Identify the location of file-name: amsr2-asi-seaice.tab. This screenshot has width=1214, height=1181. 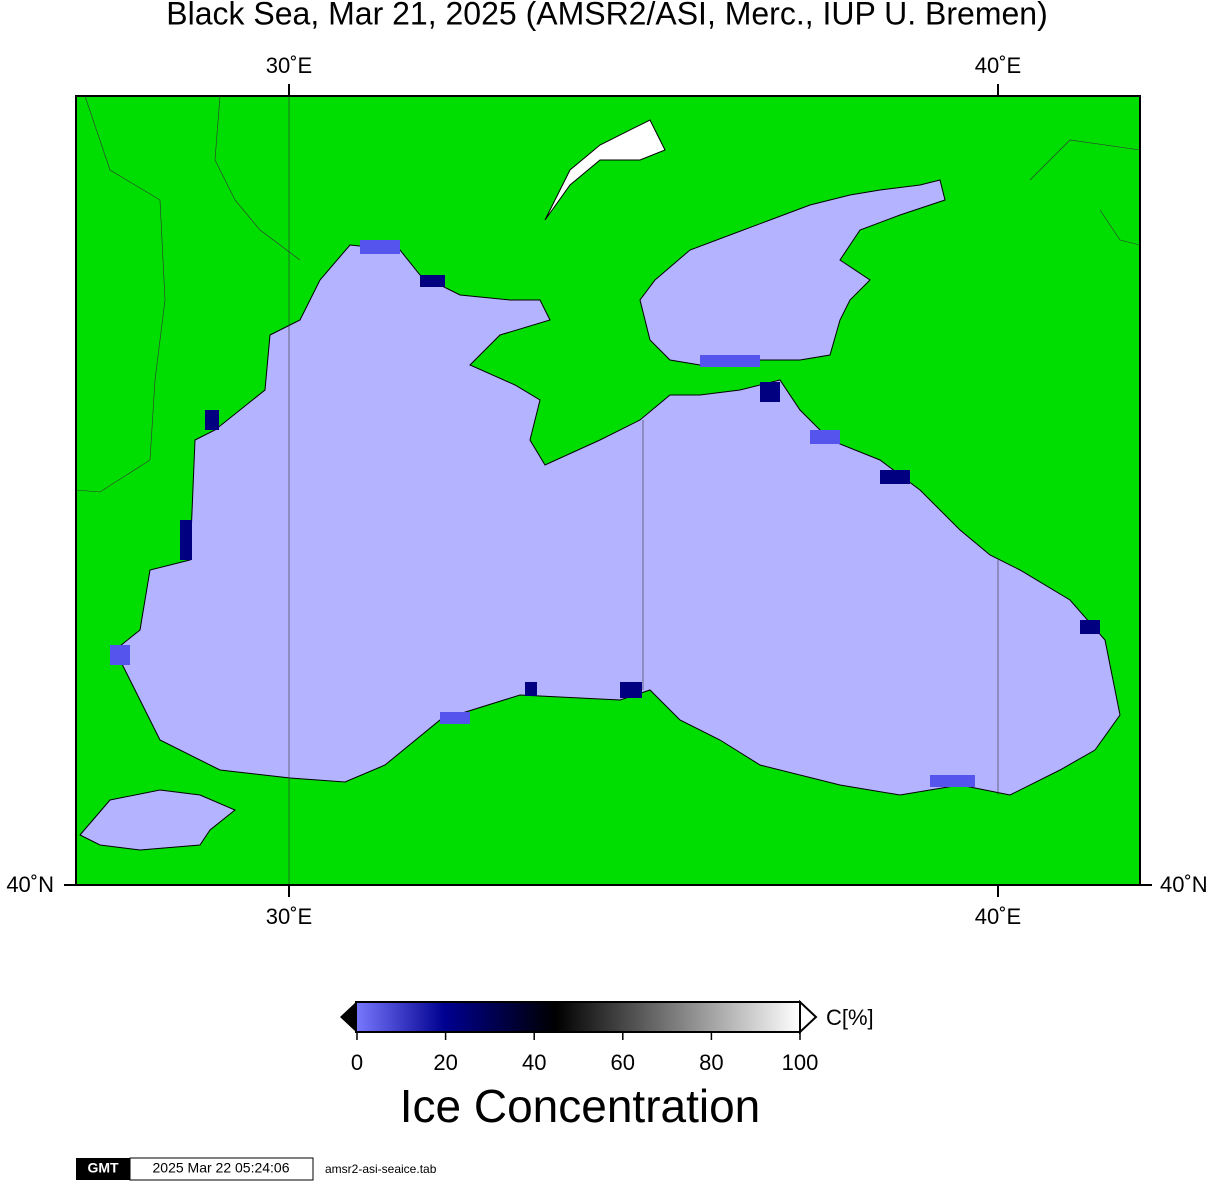
(381, 1169).